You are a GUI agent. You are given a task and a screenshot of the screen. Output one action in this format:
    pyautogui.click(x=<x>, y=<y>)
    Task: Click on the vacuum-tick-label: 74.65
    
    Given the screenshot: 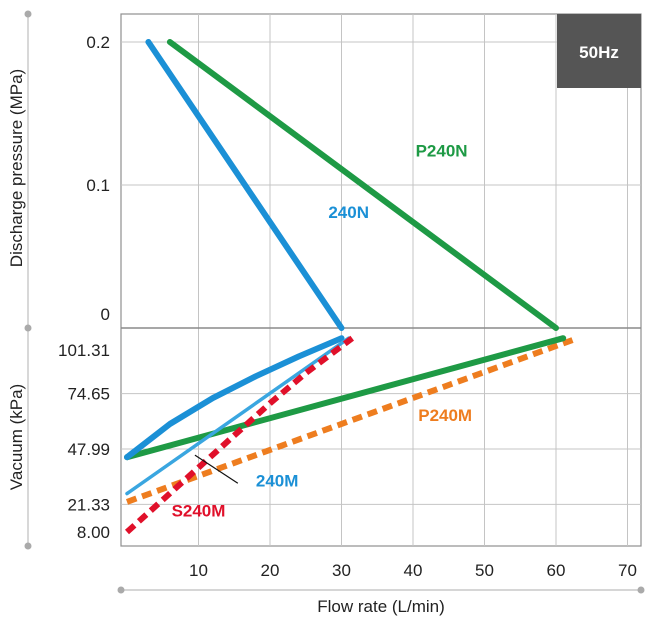 What is the action you would take?
    pyautogui.click(x=88, y=394)
    